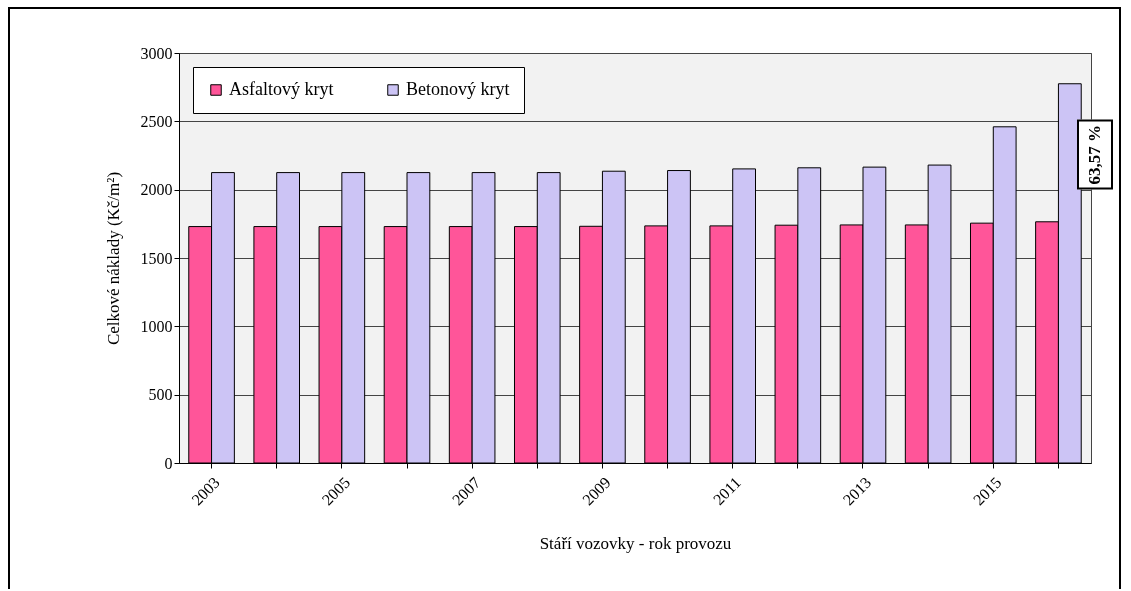  Describe the element at coordinates (458, 89) in the screenshot. I see `legend-label: Betonový kryt` at that location.